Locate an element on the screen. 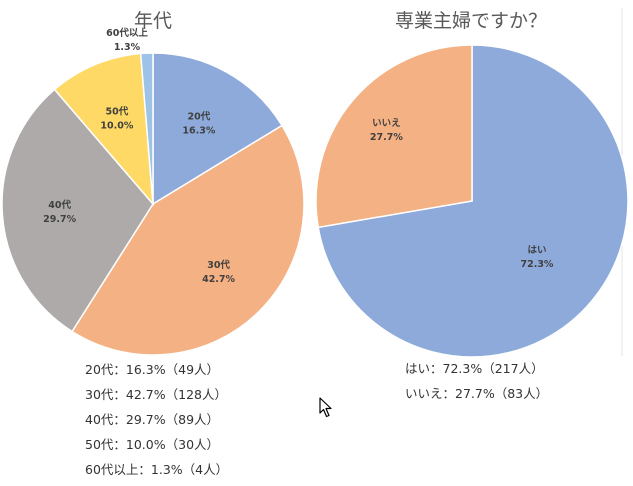 This screenshot has width=633, height=486. age-chart-title: 年代 is located at coordinates (153, 21).